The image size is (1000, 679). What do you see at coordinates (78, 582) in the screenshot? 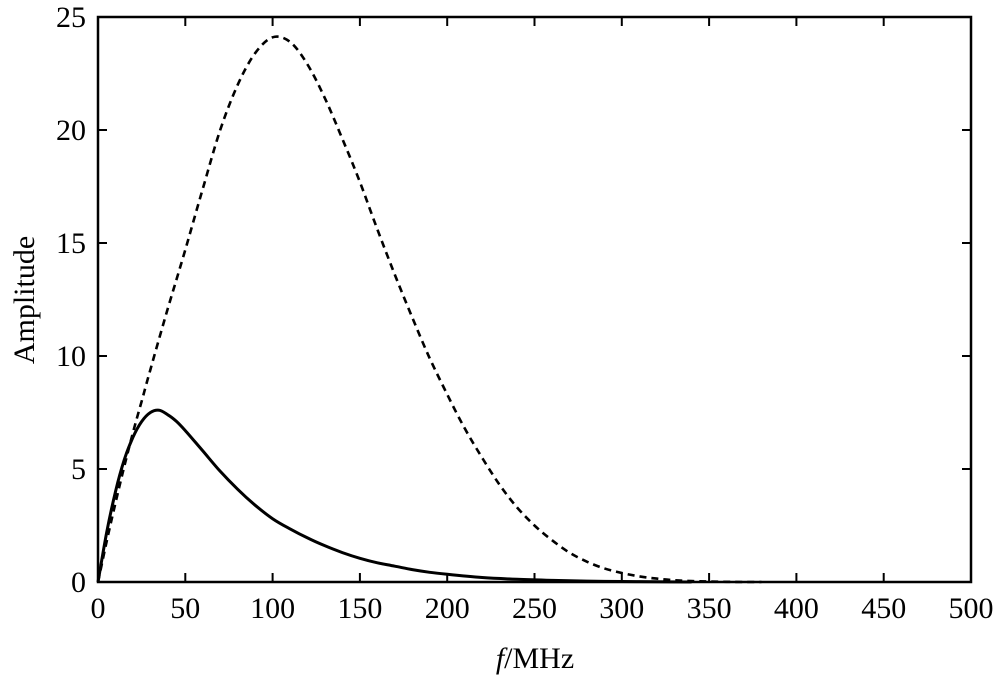
I see `y-tick-label: 0` at bounding box center [78, 582].